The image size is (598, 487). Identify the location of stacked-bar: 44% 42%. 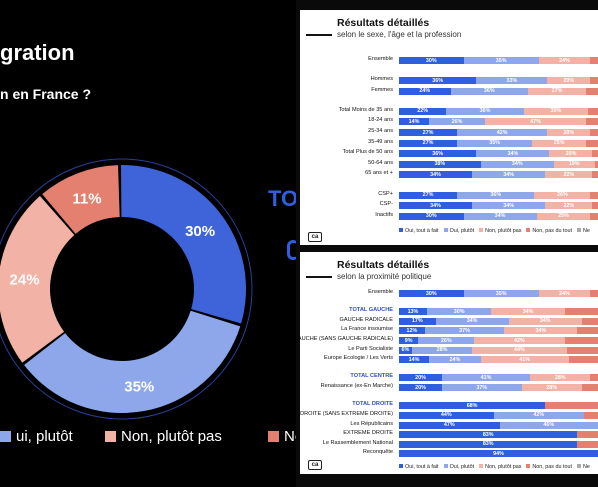
(498, 415).